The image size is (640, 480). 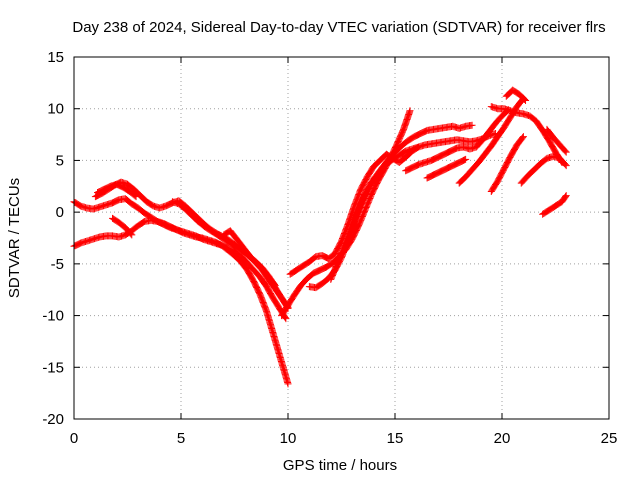 I want to click on y-tick-label: -5, so click(x=57, y=264).